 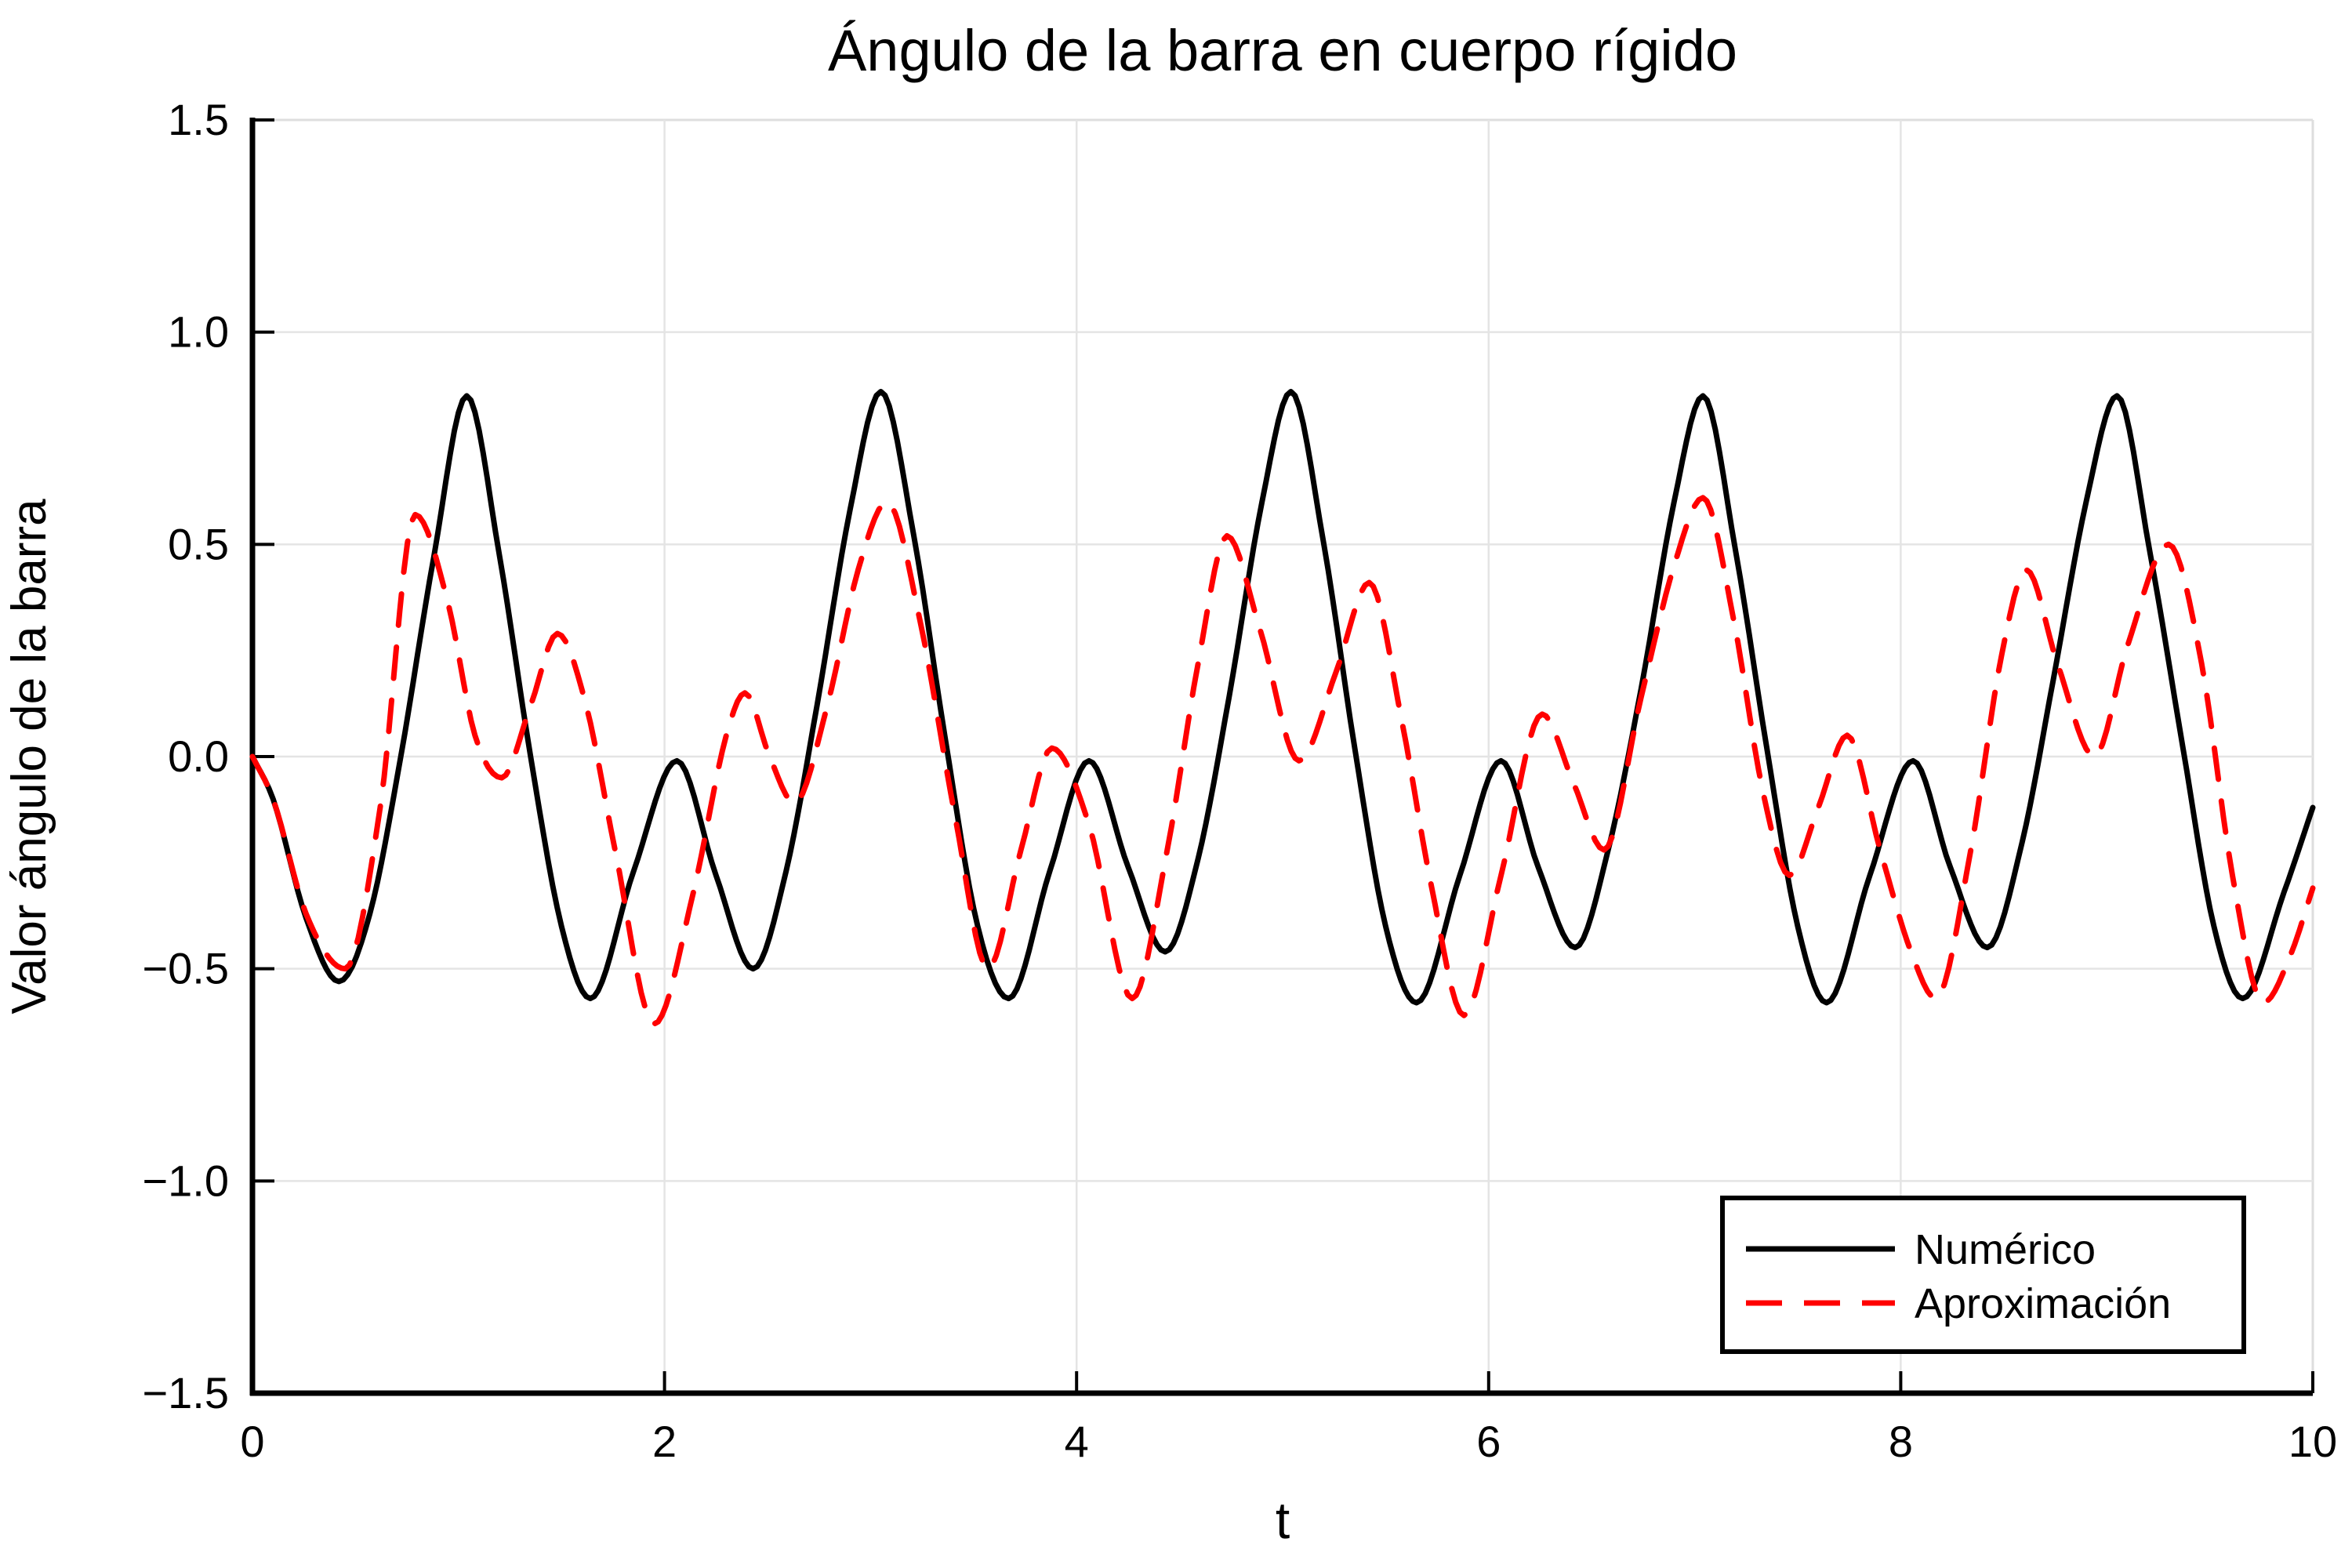 I want to click on legend-label-aproximacion: Aproximación, so click(x=2043, y=1303).